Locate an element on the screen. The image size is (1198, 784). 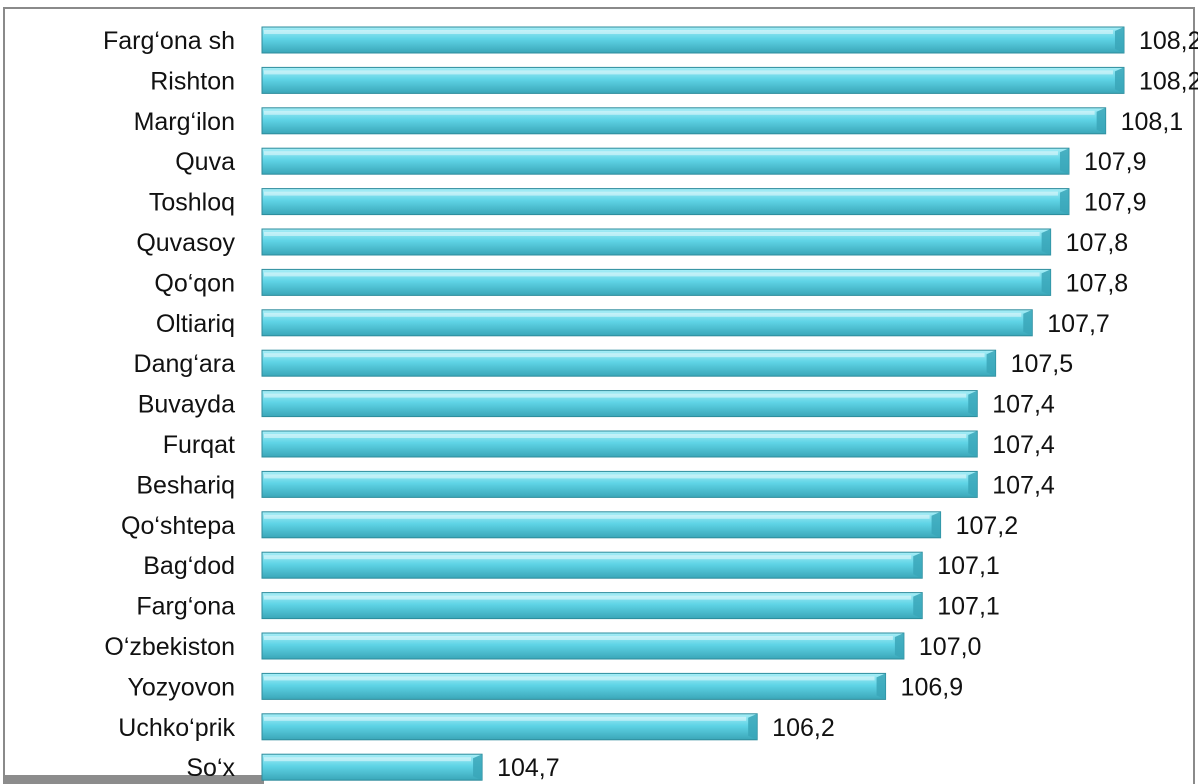
category-label: Furqat is located at coordinates (199, 445).